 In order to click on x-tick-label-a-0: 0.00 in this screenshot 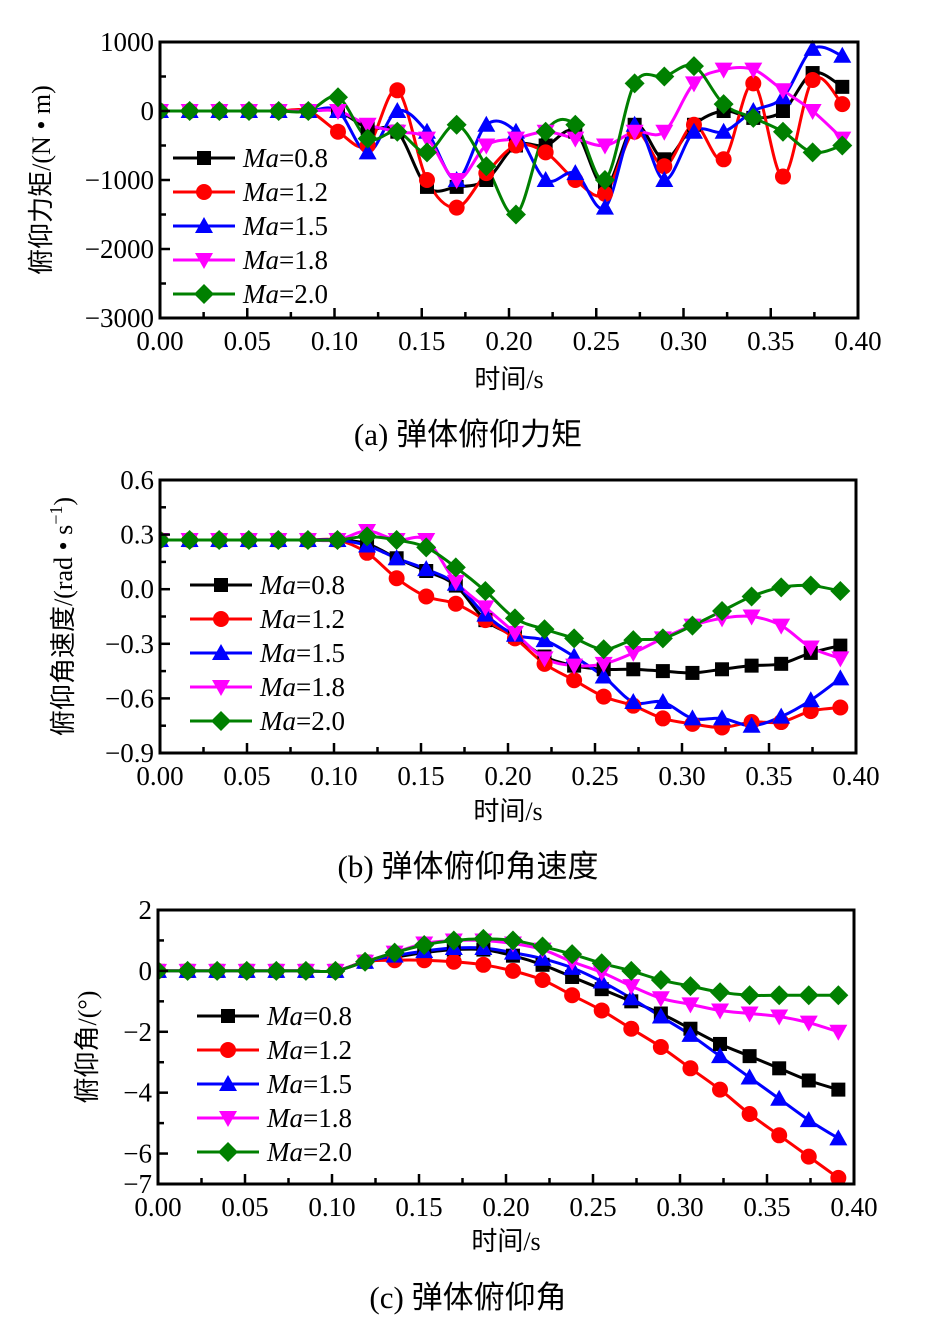, I will do `click(159, 341)`.